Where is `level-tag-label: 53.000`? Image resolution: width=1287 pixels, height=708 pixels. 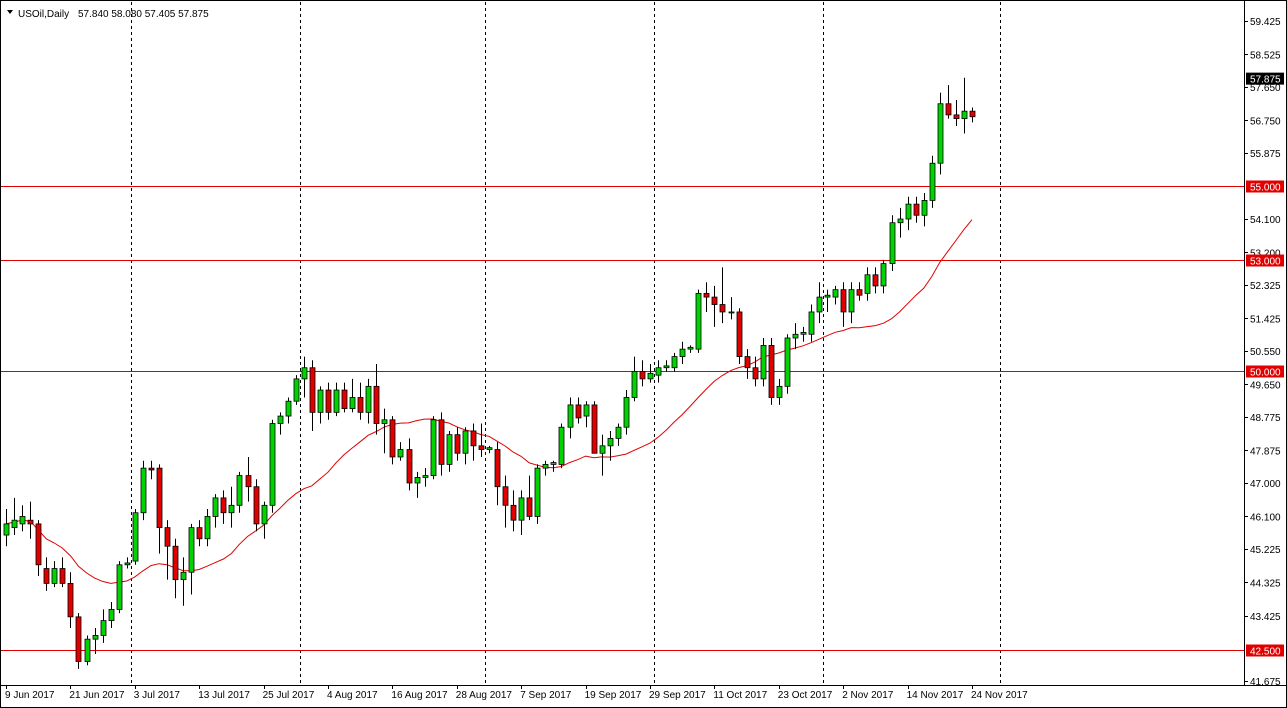
level-tag-label: 53.000 is located at coordinates (1265, 262).